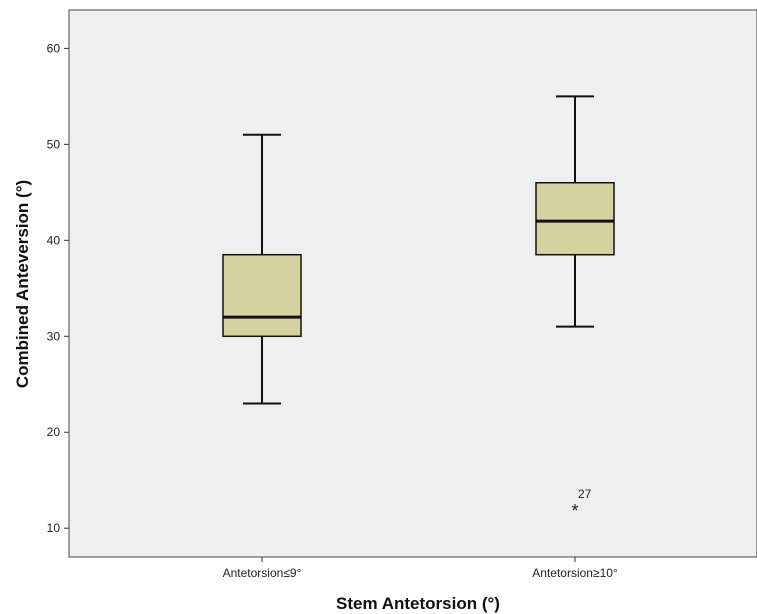 This screenshot has height=614, width=757. What do you see at coordinates (575, 308) in the screenshot?
I see `box-group: *27` at bounding box center [575, 308].